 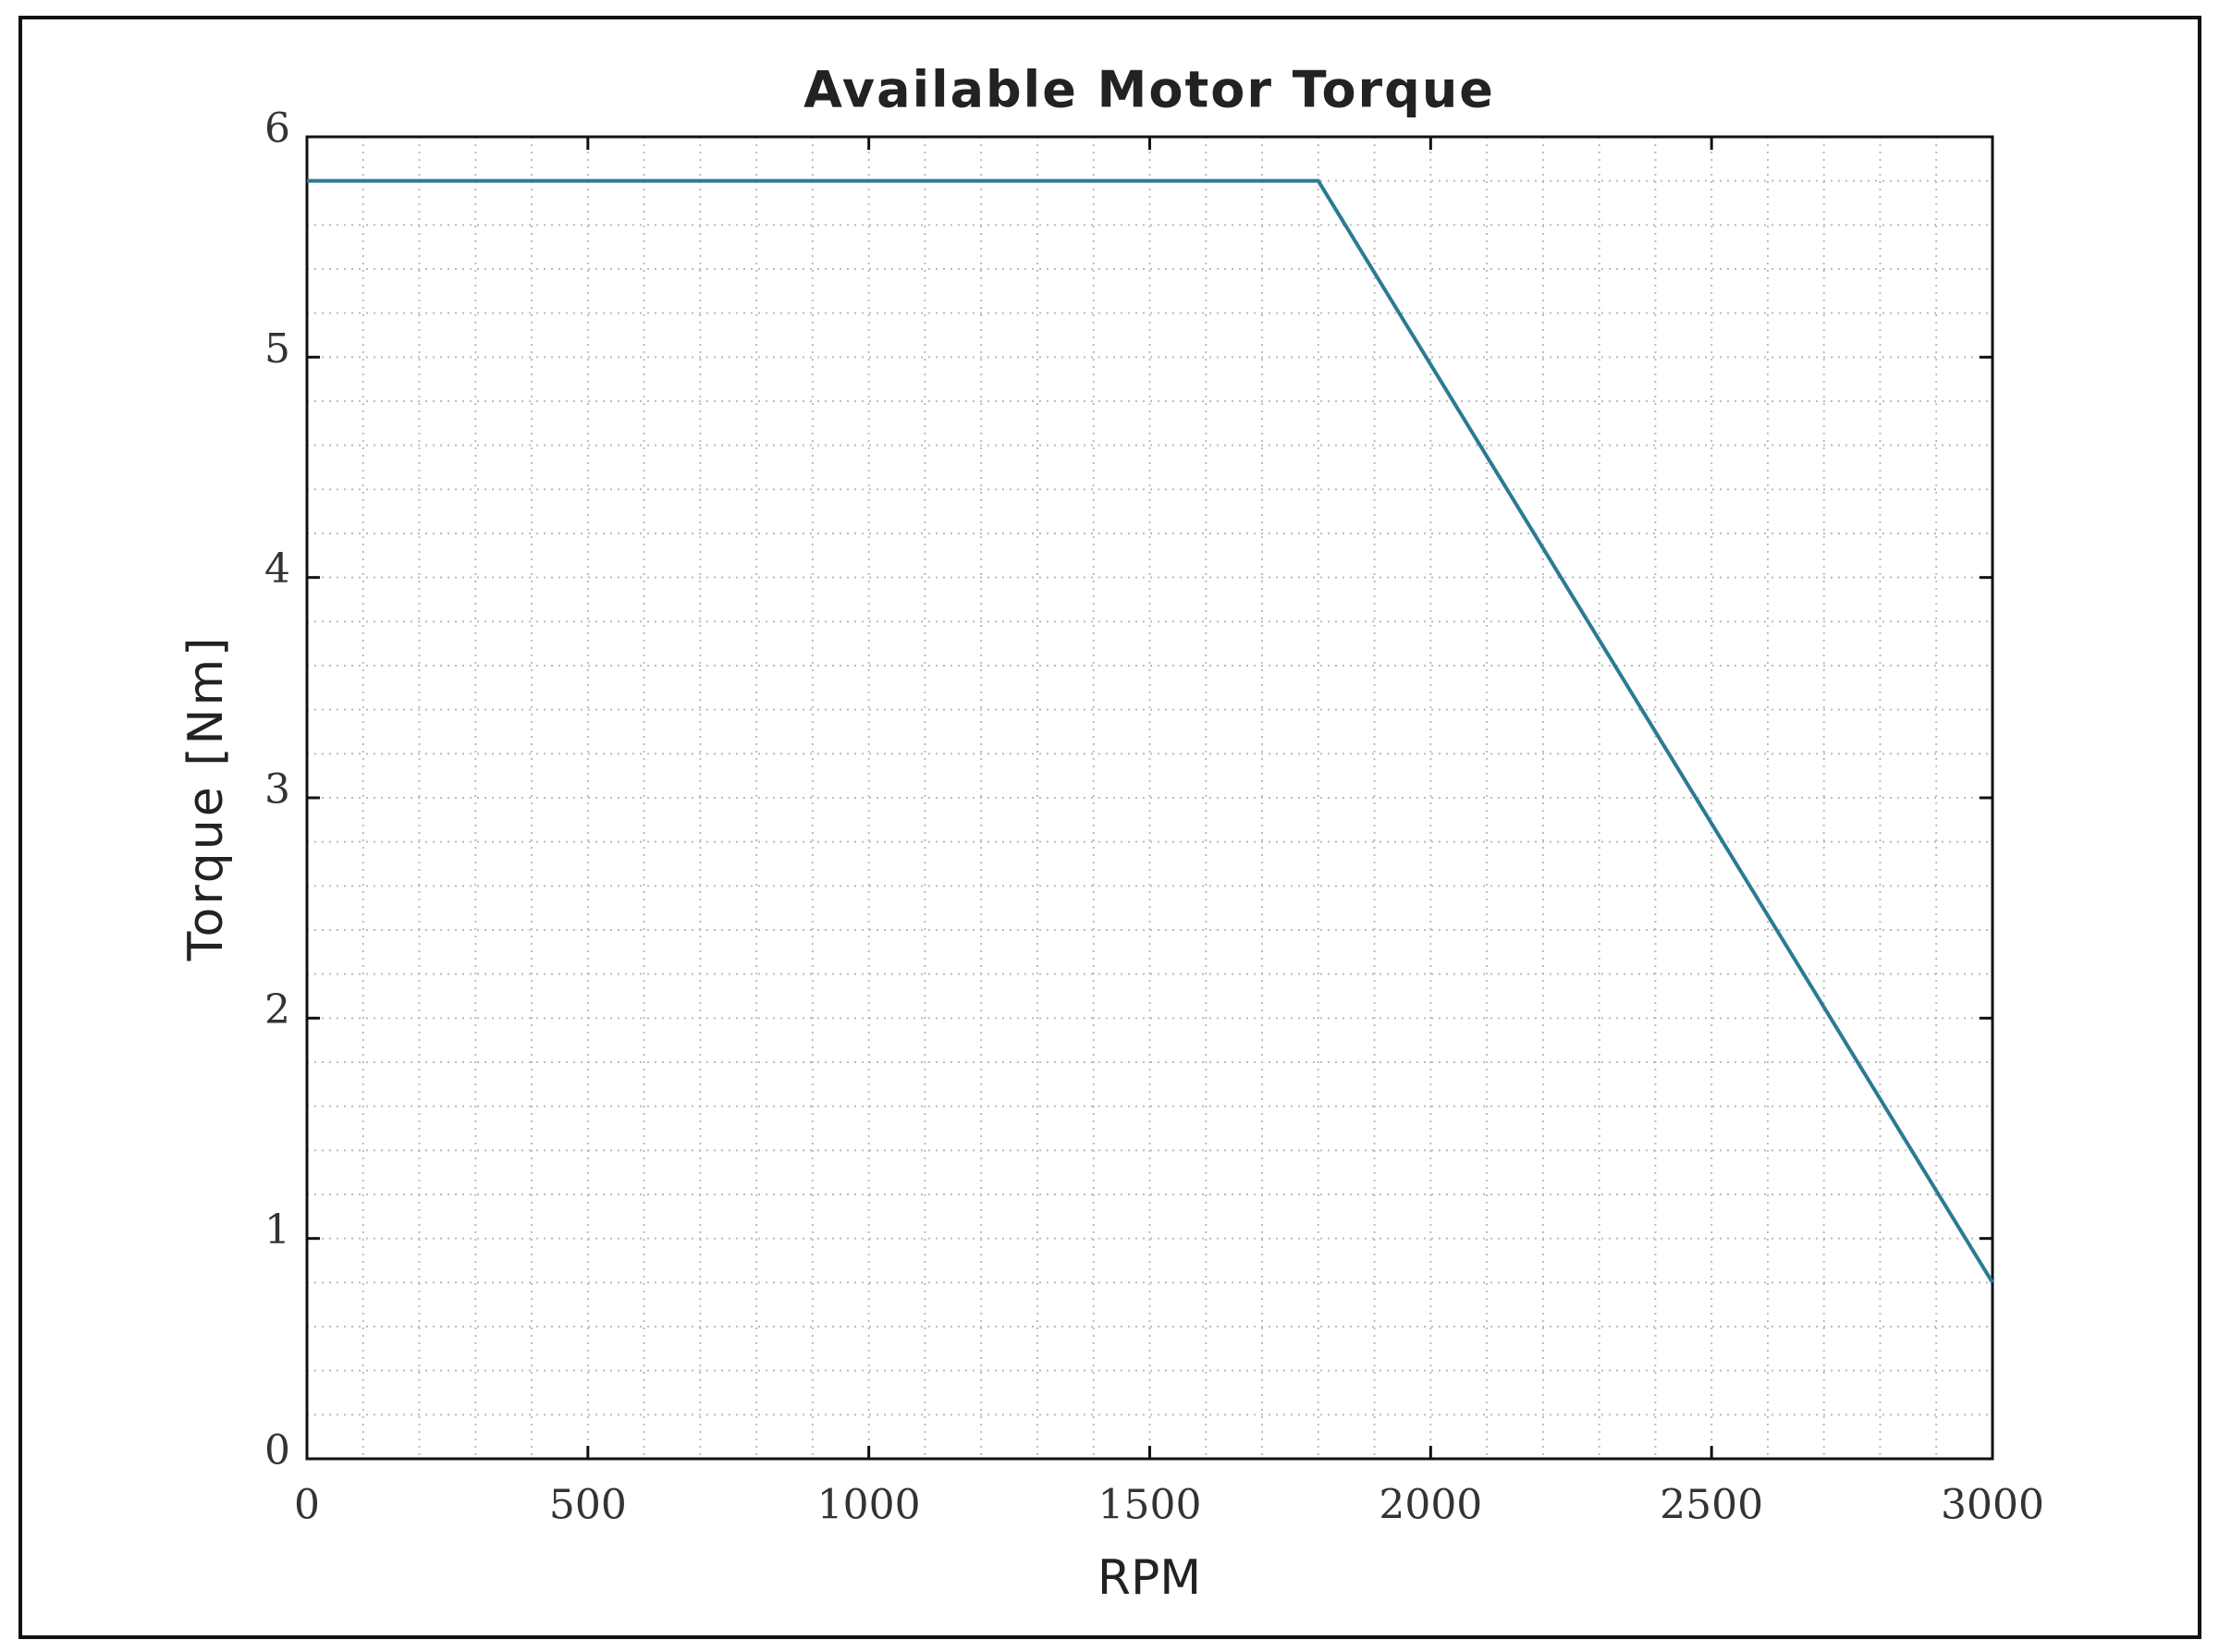 I want to click on x-tick-label: 3000, so click(x=1992, y=1505).